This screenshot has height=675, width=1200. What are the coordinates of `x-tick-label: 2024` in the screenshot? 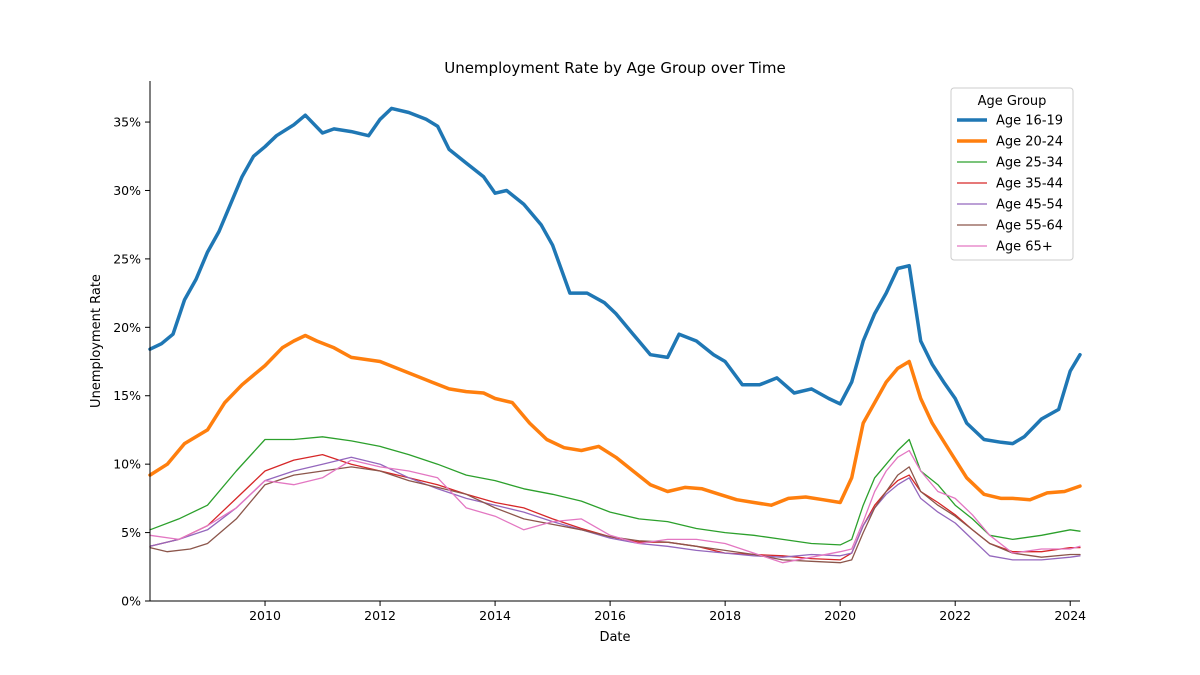 It's located at (1070, 615).